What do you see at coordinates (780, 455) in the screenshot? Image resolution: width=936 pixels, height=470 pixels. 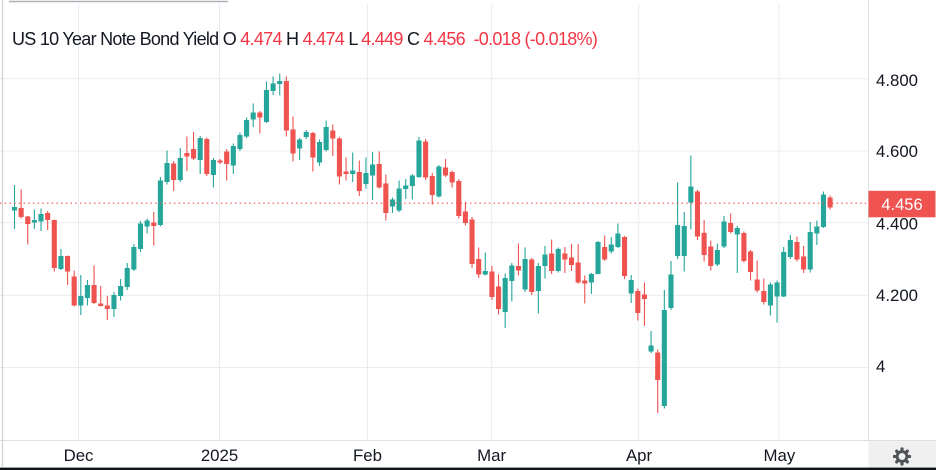 I see `svg-text: May` at bounding box center [780, 455].